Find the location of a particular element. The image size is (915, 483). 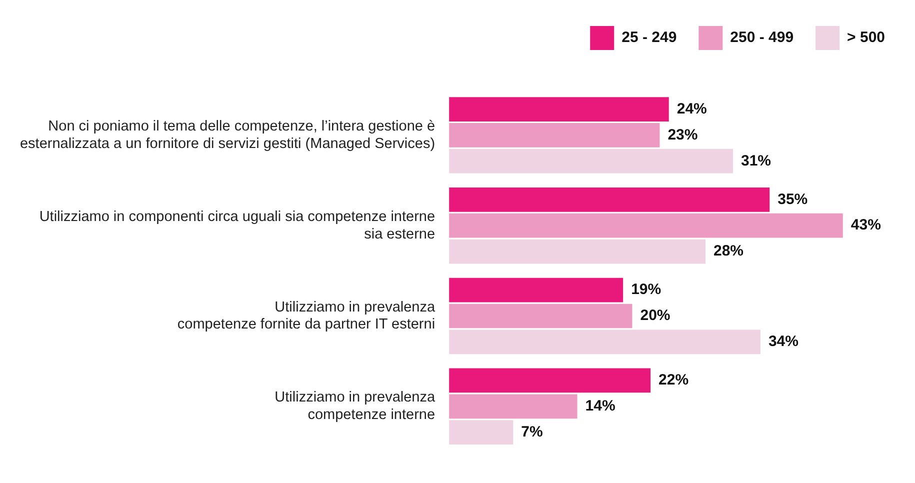

y-tick-label: Utilizziamo in prevalenza competenze fornite da partner IT esterni is located at coordinates (306, 316).